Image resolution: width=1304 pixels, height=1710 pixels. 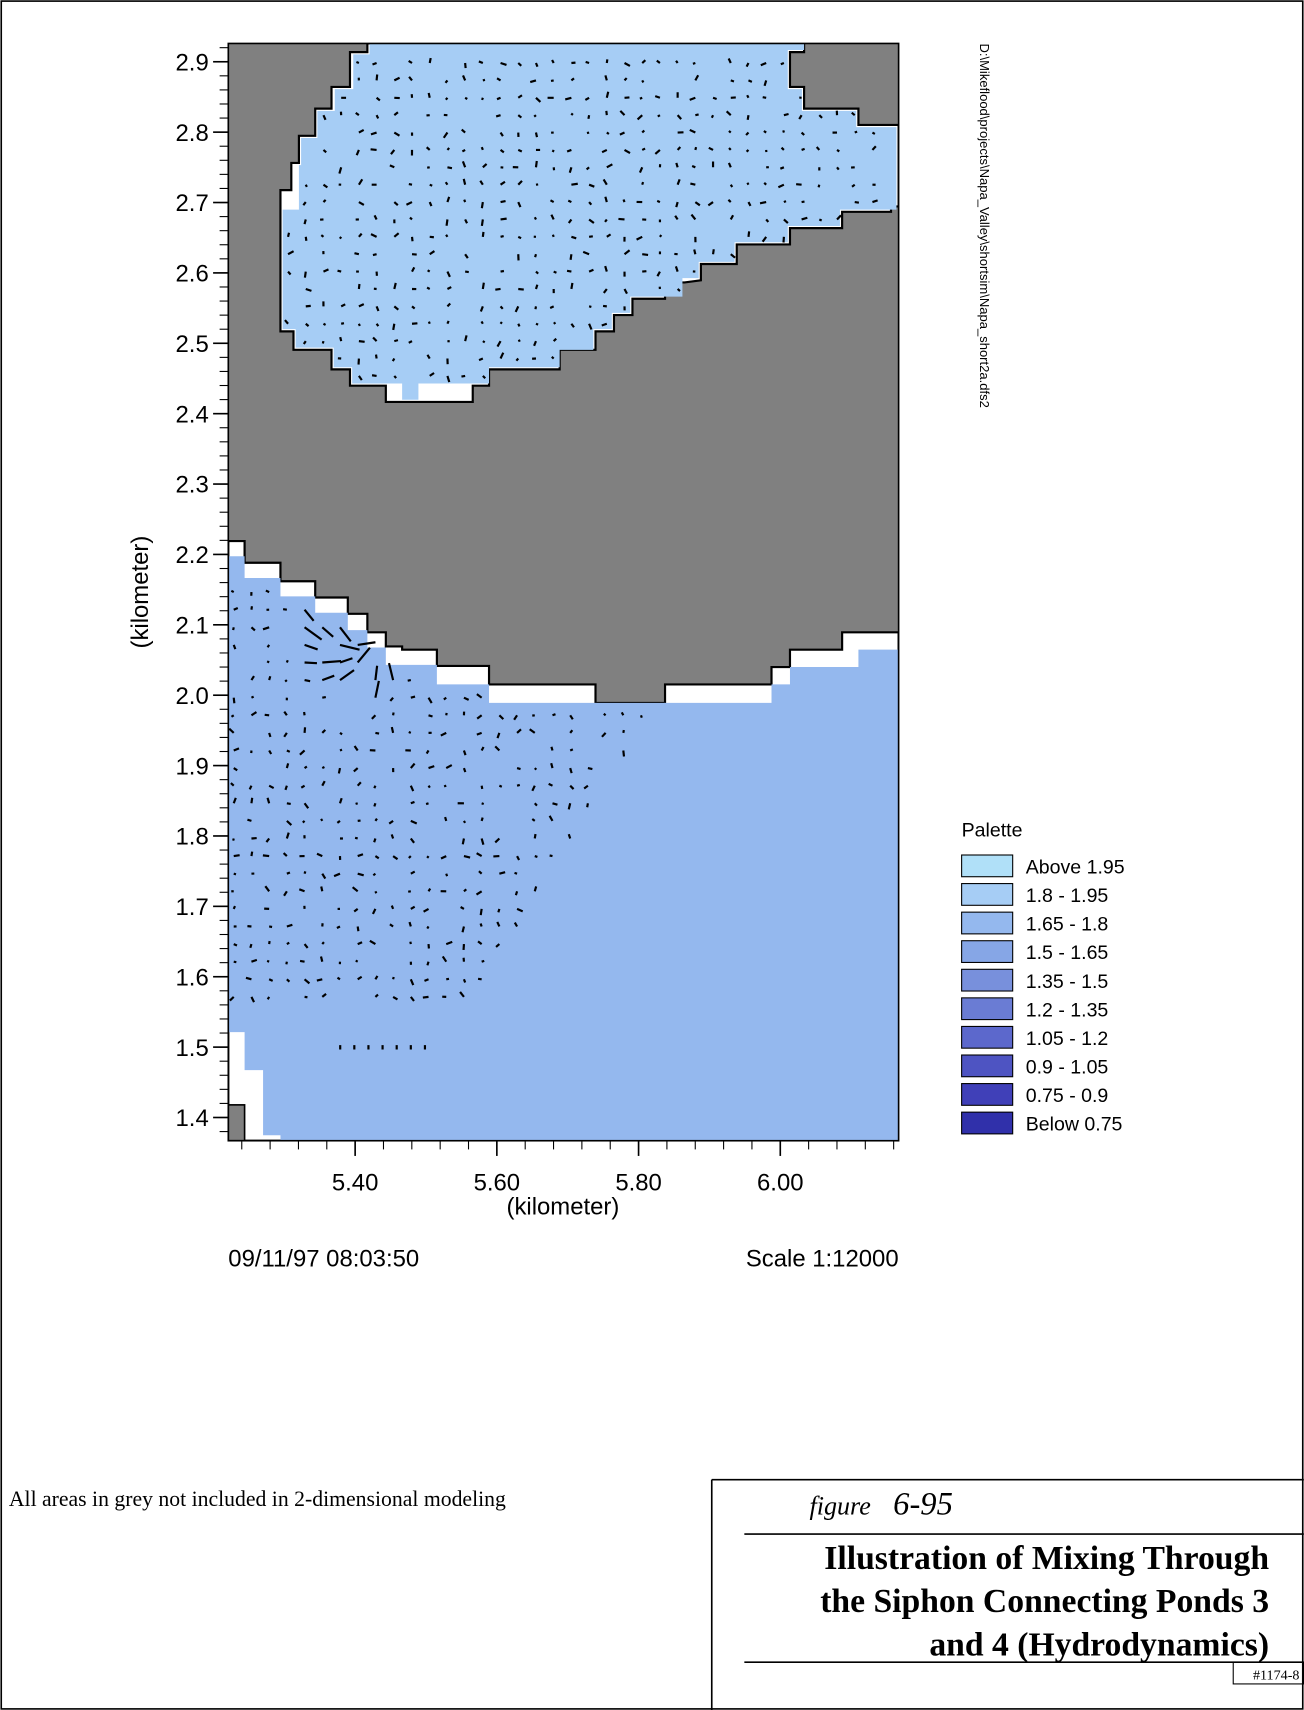 What do you see at coordinates (780, 1183) in the screenshot?
I see `x-tick-label: 6.00` at bounding box center [780, 1183].